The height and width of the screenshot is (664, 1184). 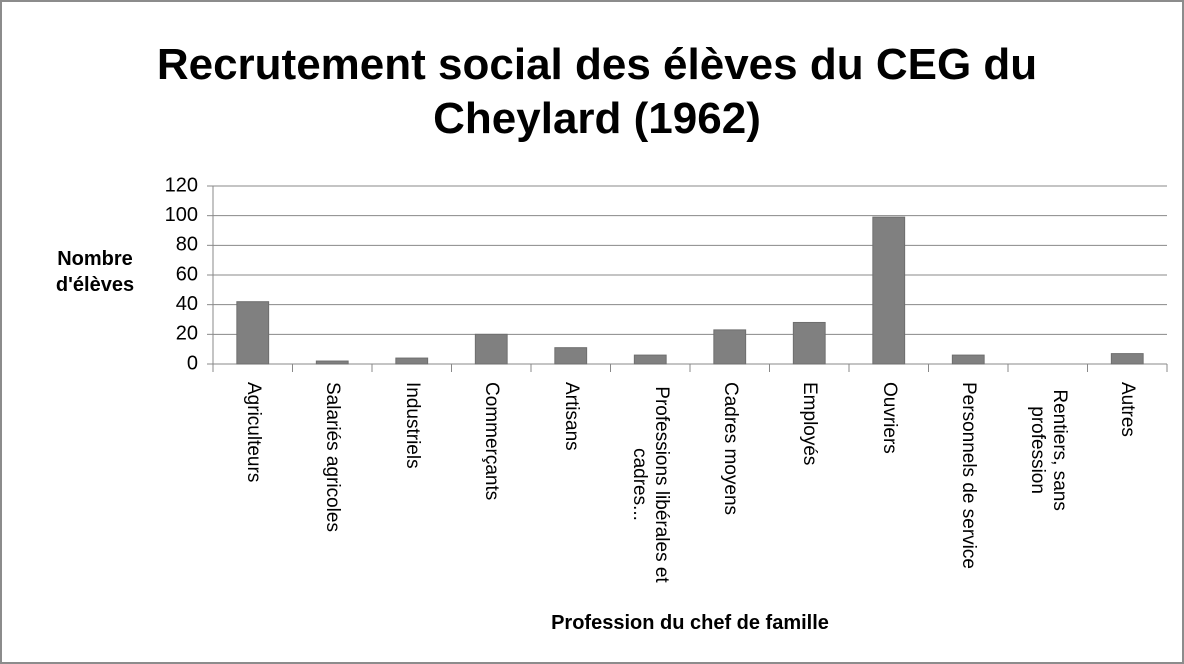 What do you see at coordinates (690, 623) in the screenshot?
I see `x-axis-title: Profession du chef de famille` at bounding box center [690, 623].